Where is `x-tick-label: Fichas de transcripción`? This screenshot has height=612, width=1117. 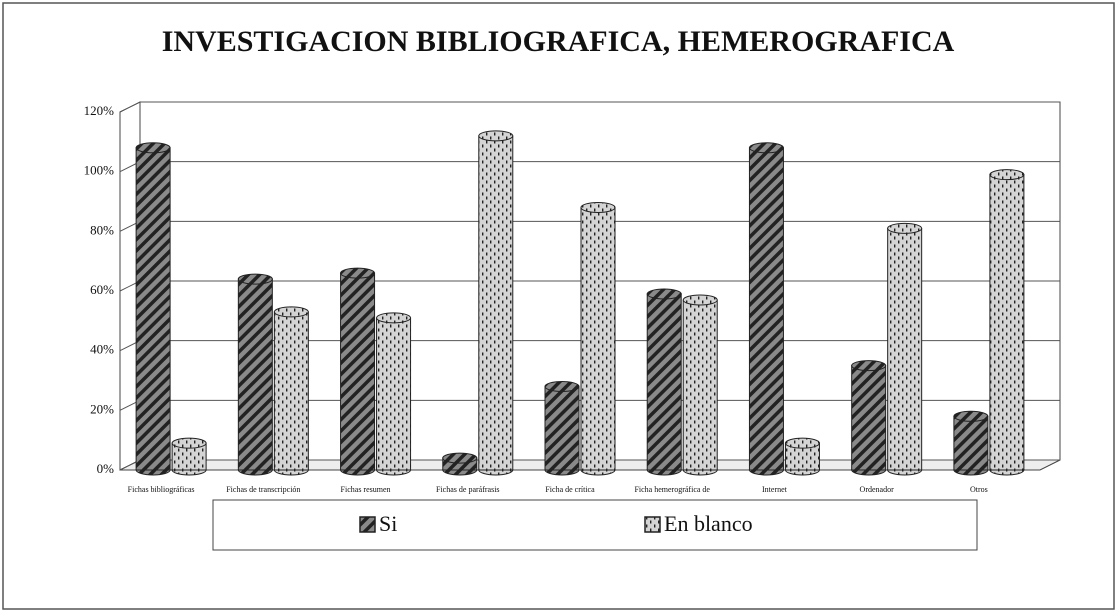
x-tick-label: Fichas de transcripción is located at coordinates (263, 489).